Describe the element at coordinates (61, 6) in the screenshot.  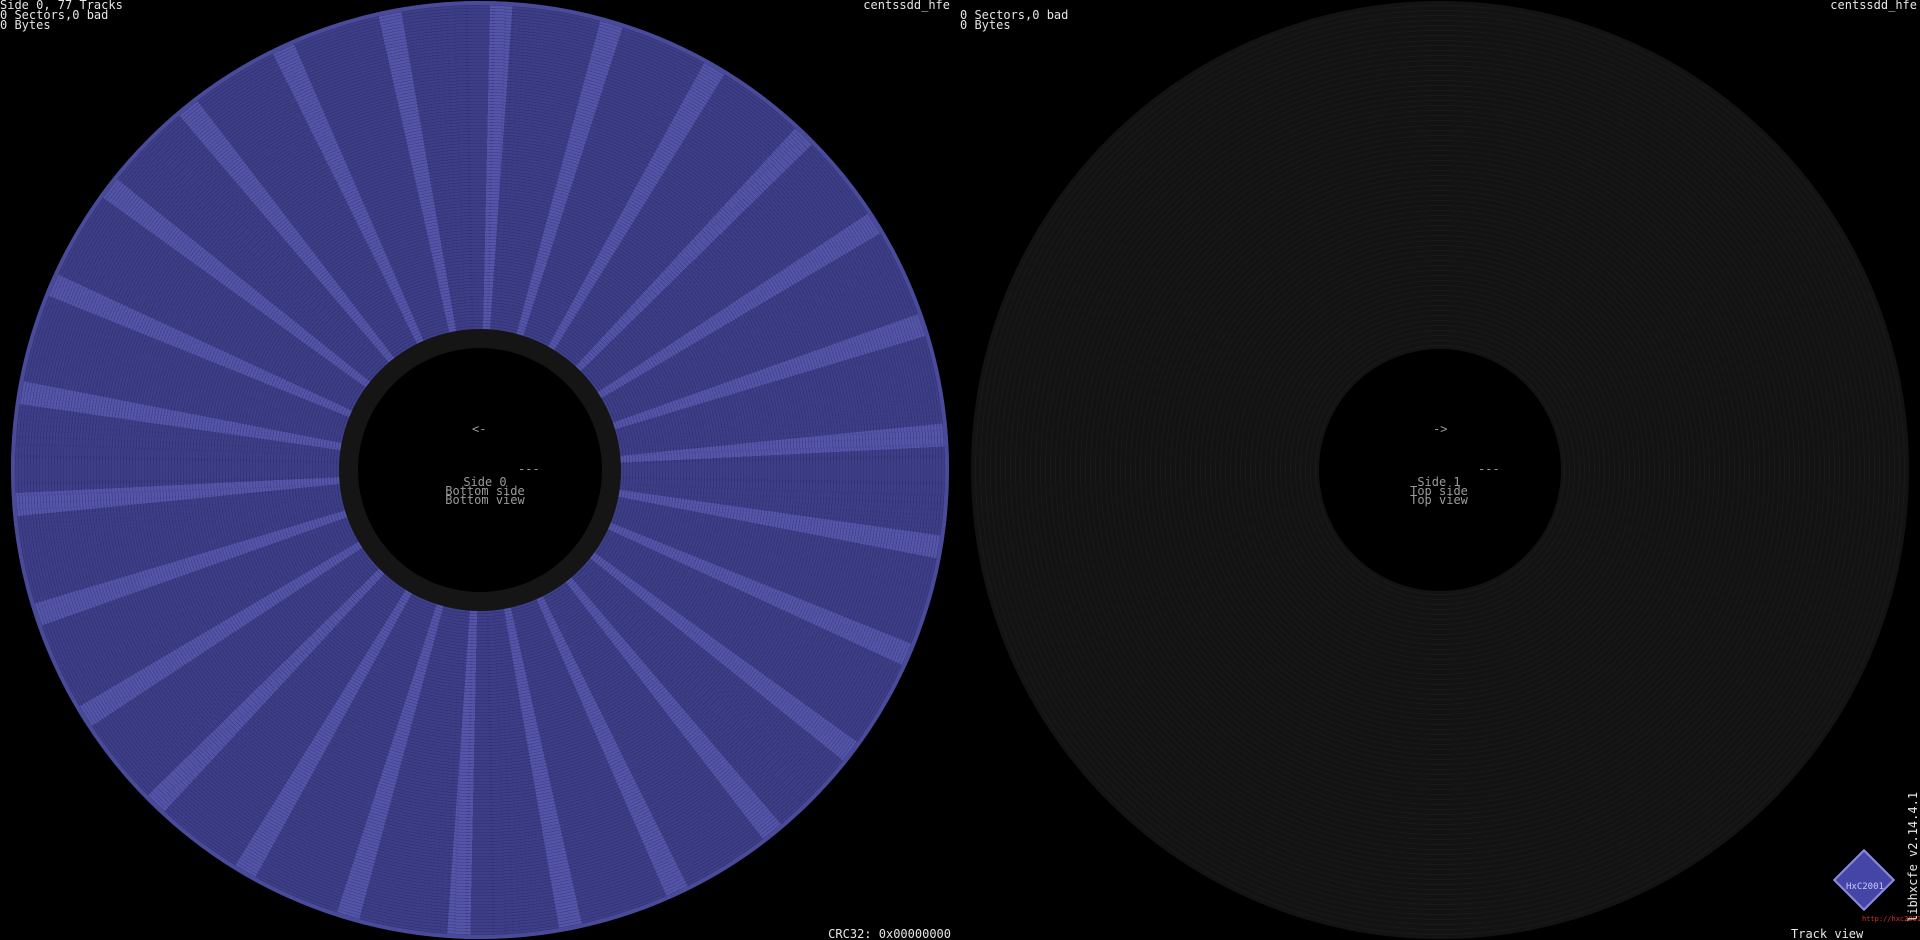
I see `info-line: Side 0, 77 Tracks` at that location.